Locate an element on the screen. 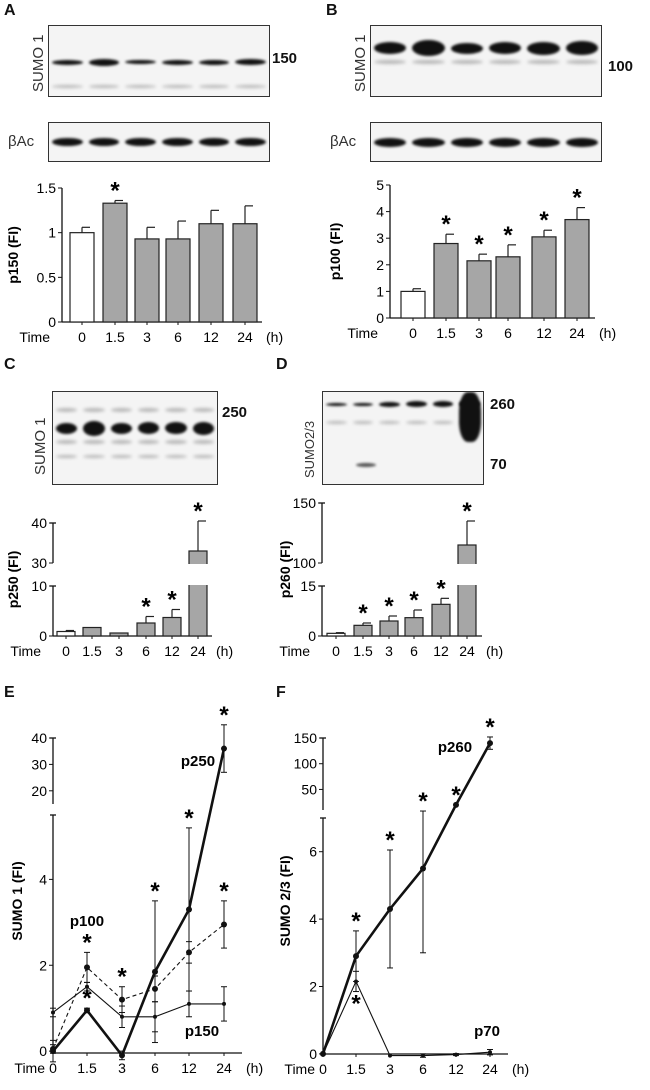 The width and height of the screenshot is (650, 1090). series-label-p150: p150 is located at coordinates (202, 1031).